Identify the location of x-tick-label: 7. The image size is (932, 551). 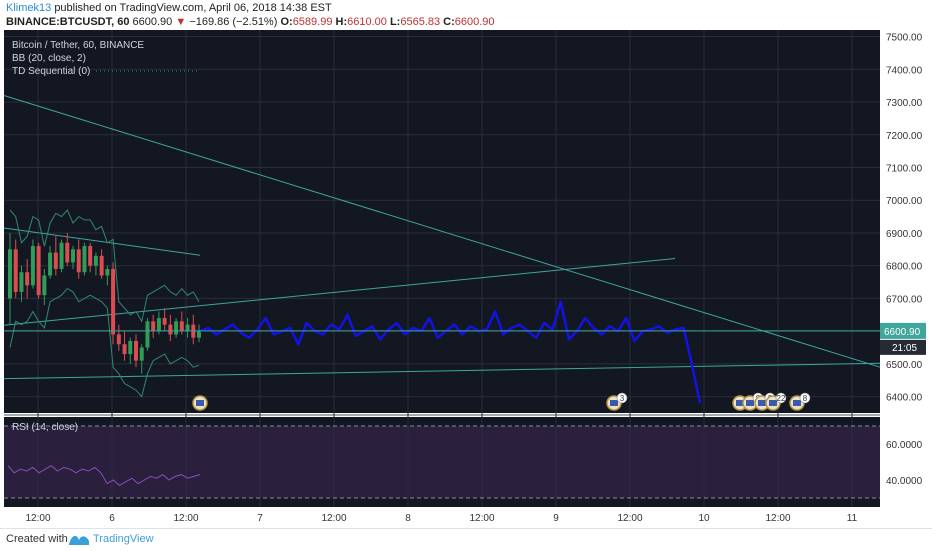
(260, 518).